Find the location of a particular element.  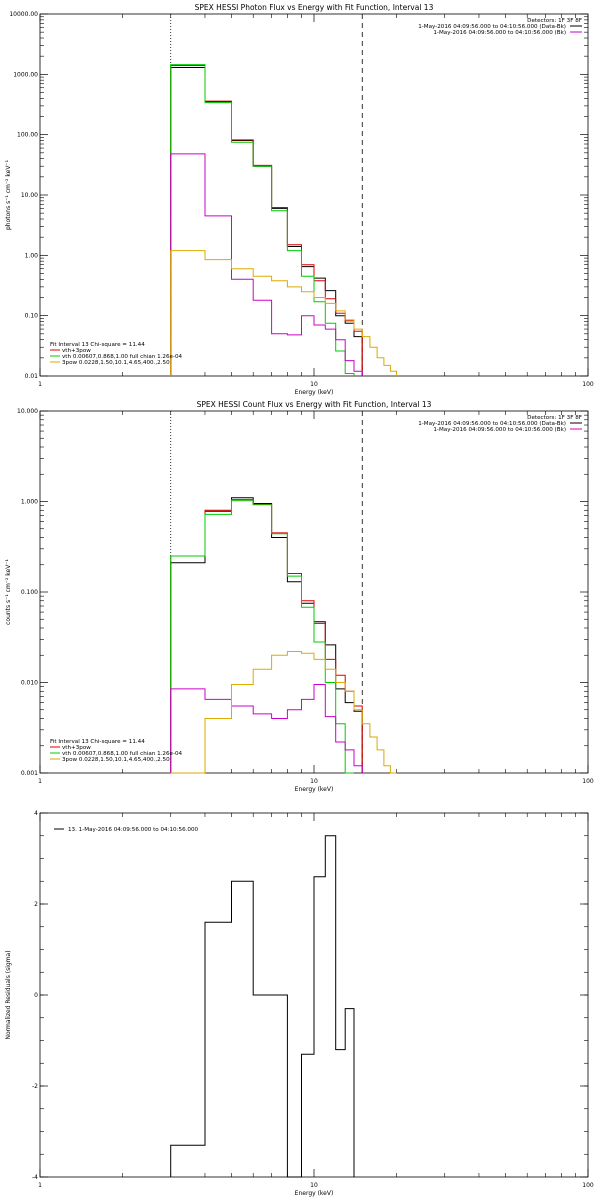

count-chart-y-tick-label: 0.001 is located at coordinates (29, 773).